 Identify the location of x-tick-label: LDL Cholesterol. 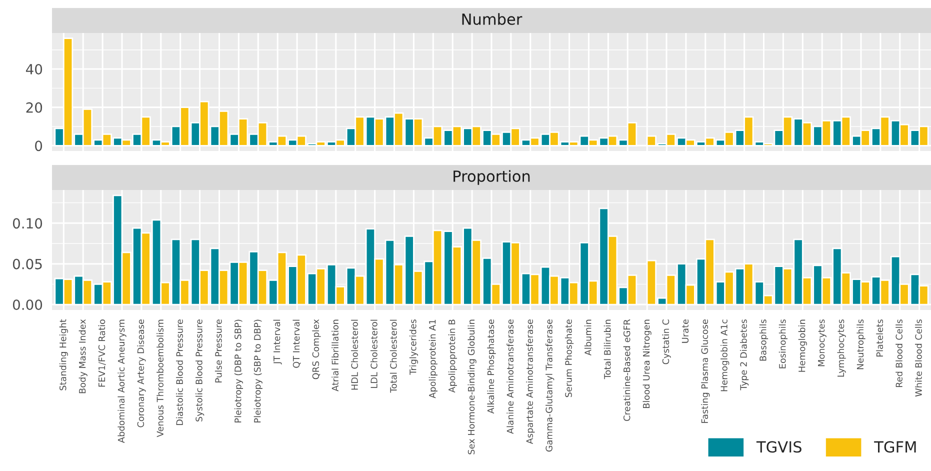
(374, 354).